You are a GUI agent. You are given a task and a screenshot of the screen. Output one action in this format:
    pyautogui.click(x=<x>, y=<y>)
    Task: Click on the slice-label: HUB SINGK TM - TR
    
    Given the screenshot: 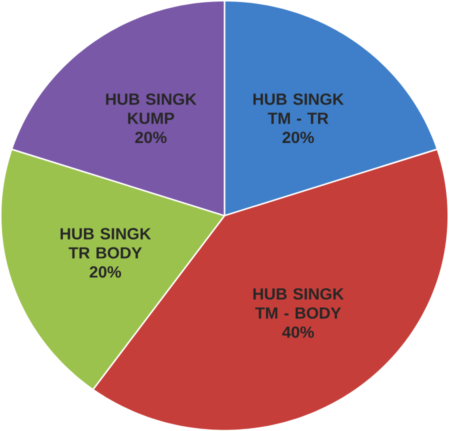 What is the action you would take?
    pyautogui.click(x=298, y=108)
    